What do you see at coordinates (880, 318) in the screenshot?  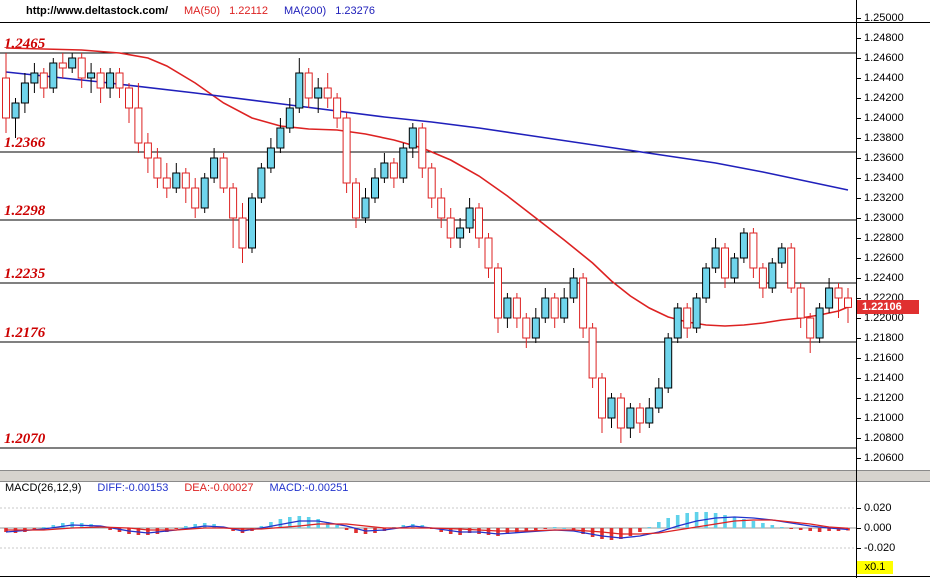 I see `y-axis-label: 1.22000` at bounding box center [880, 318].